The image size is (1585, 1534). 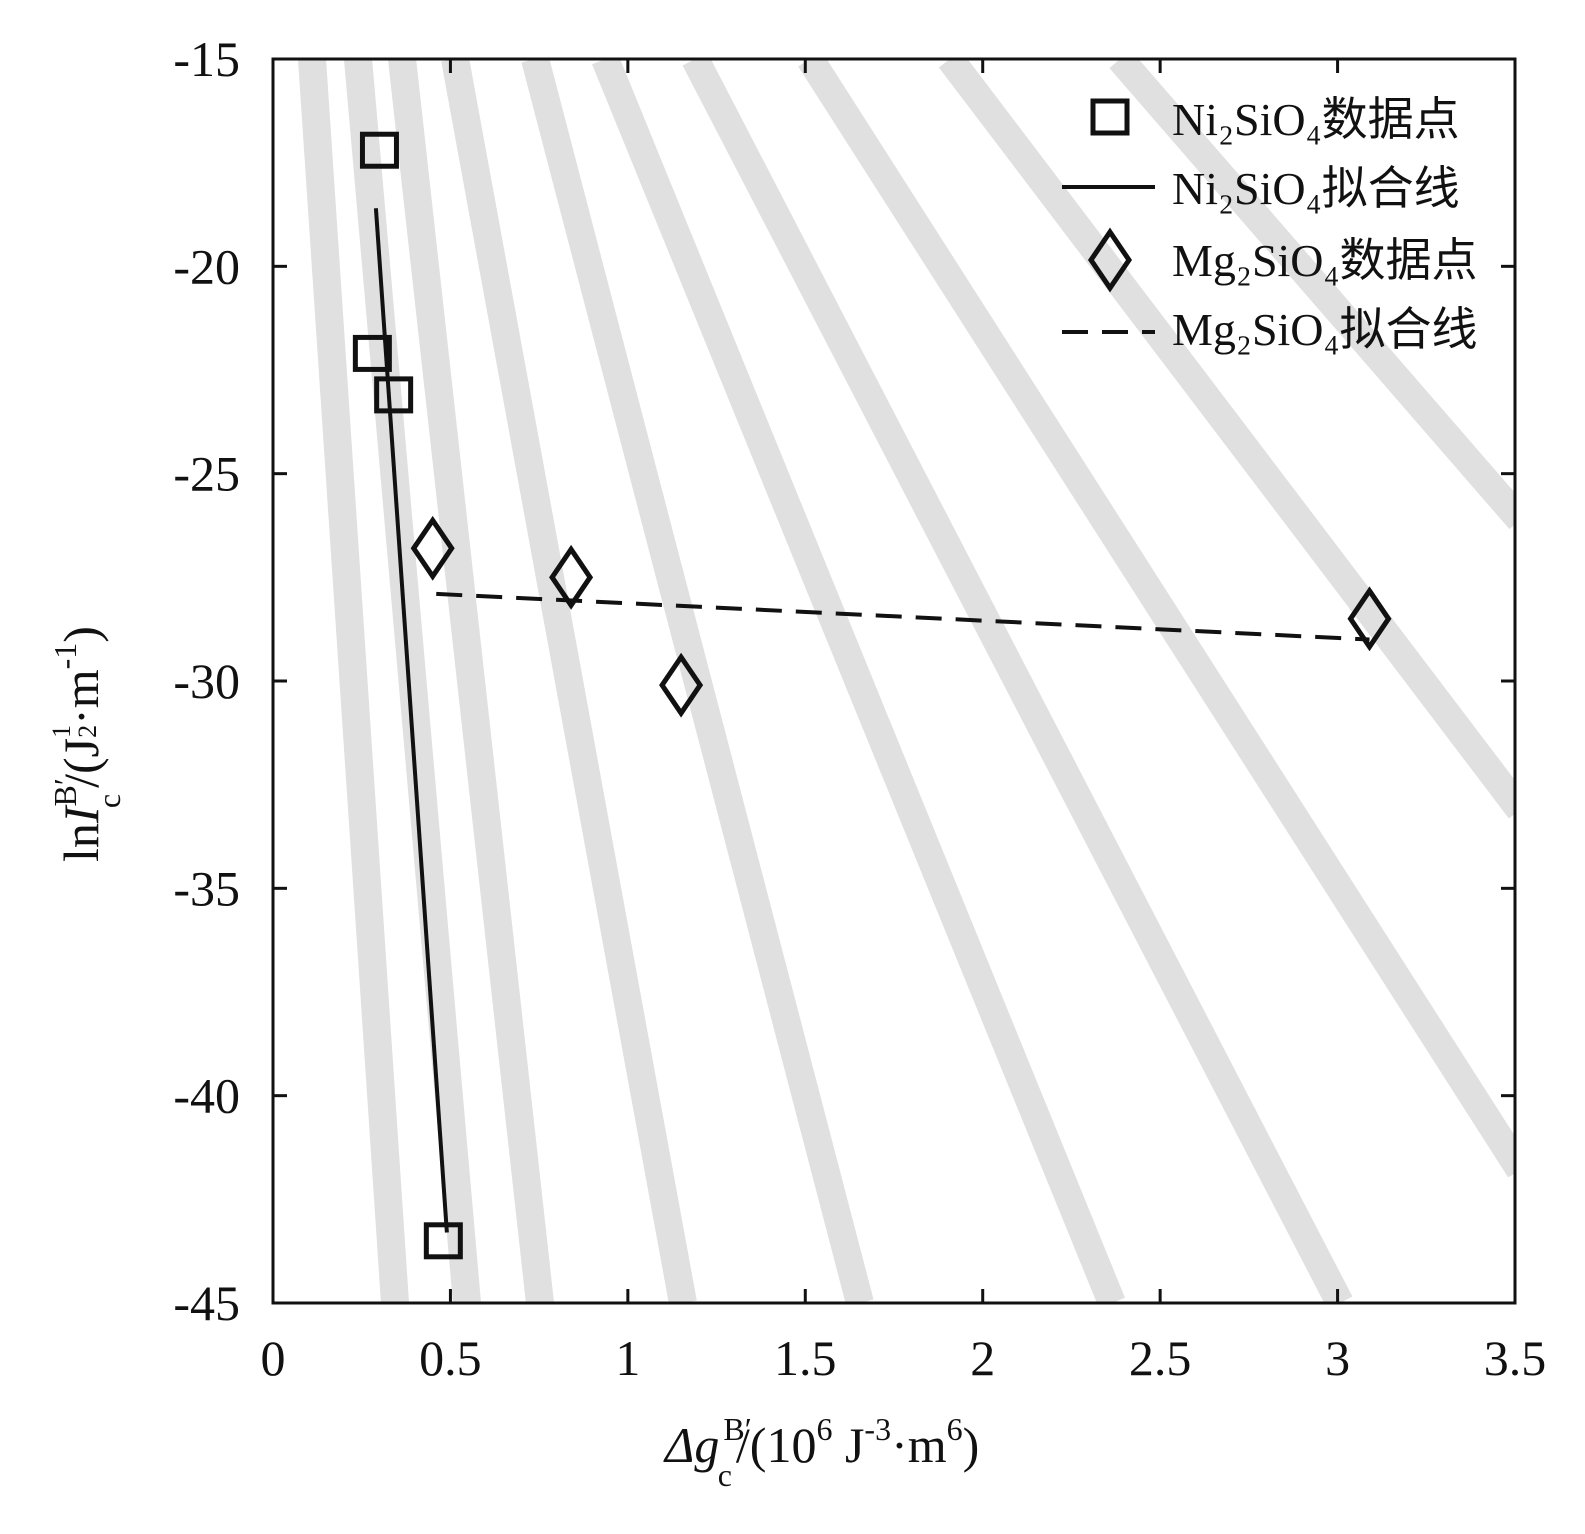 What do you see at coordinates (206, 59) in the screenshot?
I see `y-tick-label: -15` at bounding box center [206, 59].